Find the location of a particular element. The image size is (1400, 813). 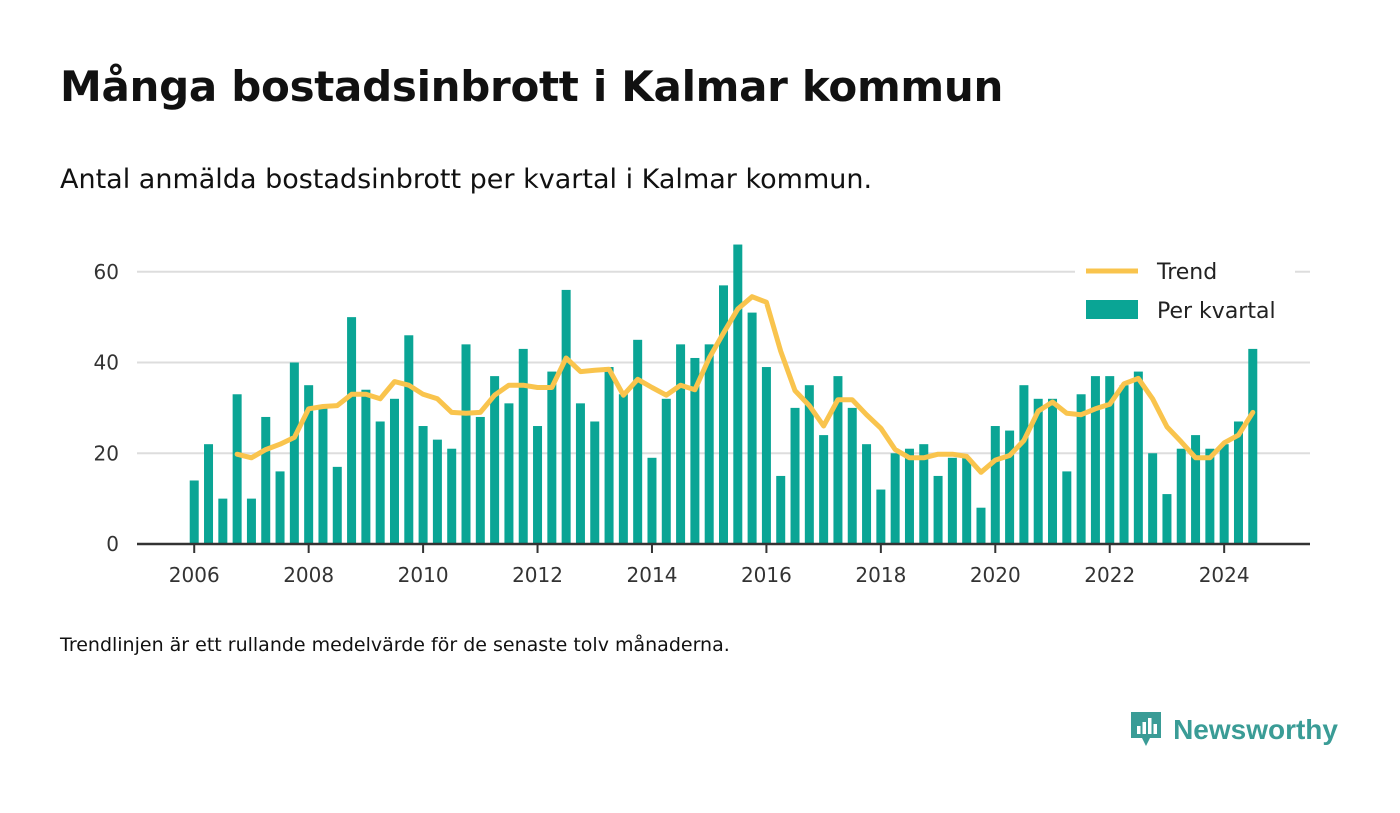

y-tick-label: 60 is located at coordinates (106, 272).